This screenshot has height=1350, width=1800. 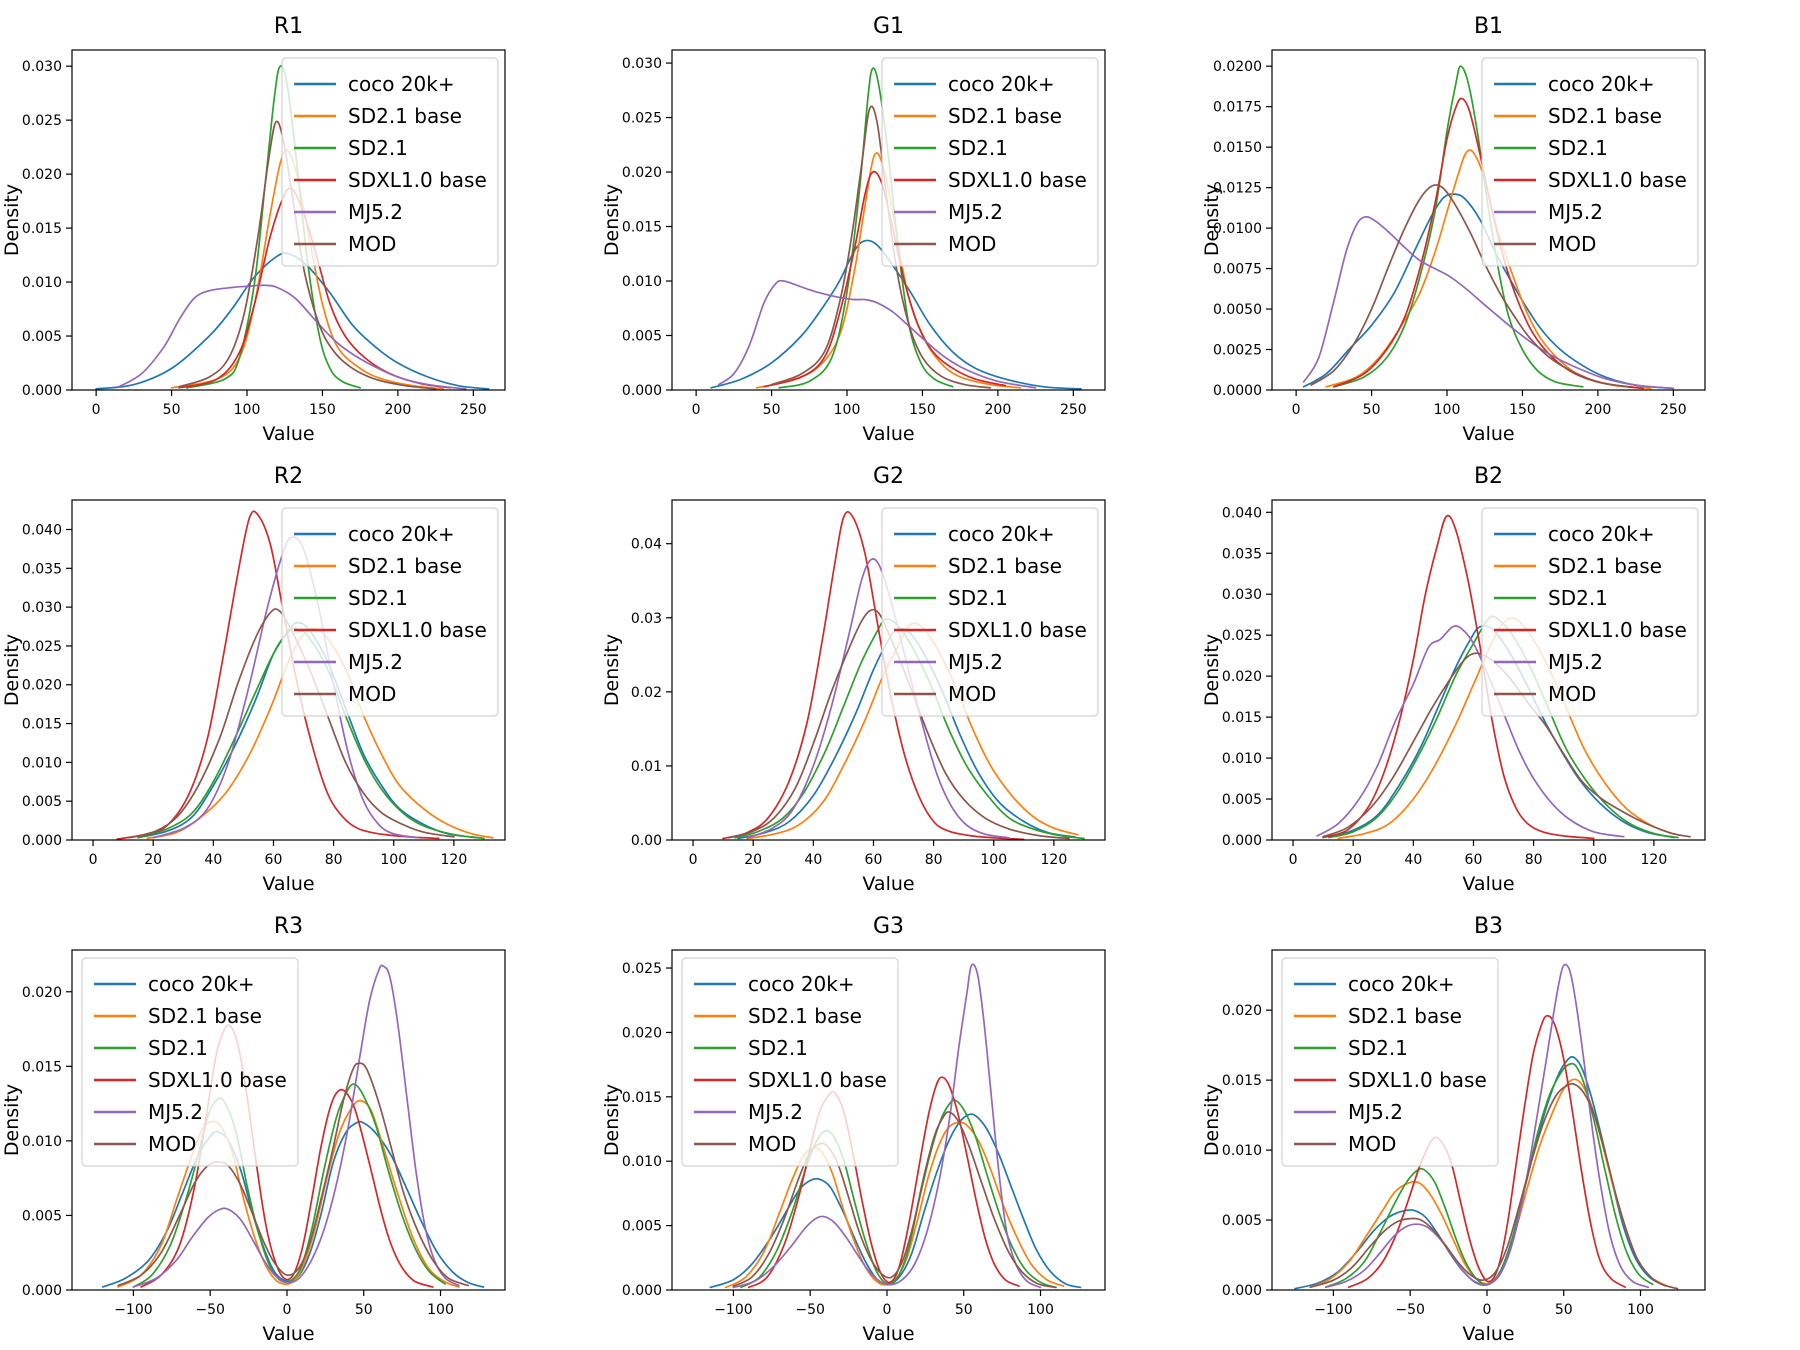 I want to click on x-axis: −100 −50 0 50 100, so click(x=884, y=1304).